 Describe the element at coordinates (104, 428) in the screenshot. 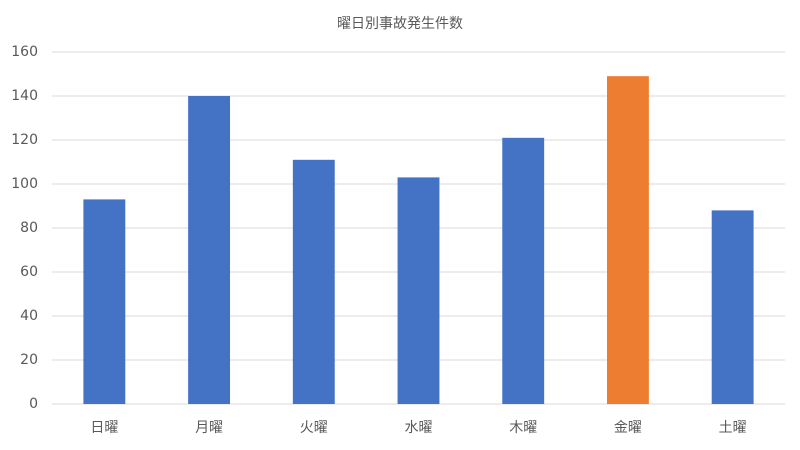

I see `x-tick-label: 日曜` at that location.